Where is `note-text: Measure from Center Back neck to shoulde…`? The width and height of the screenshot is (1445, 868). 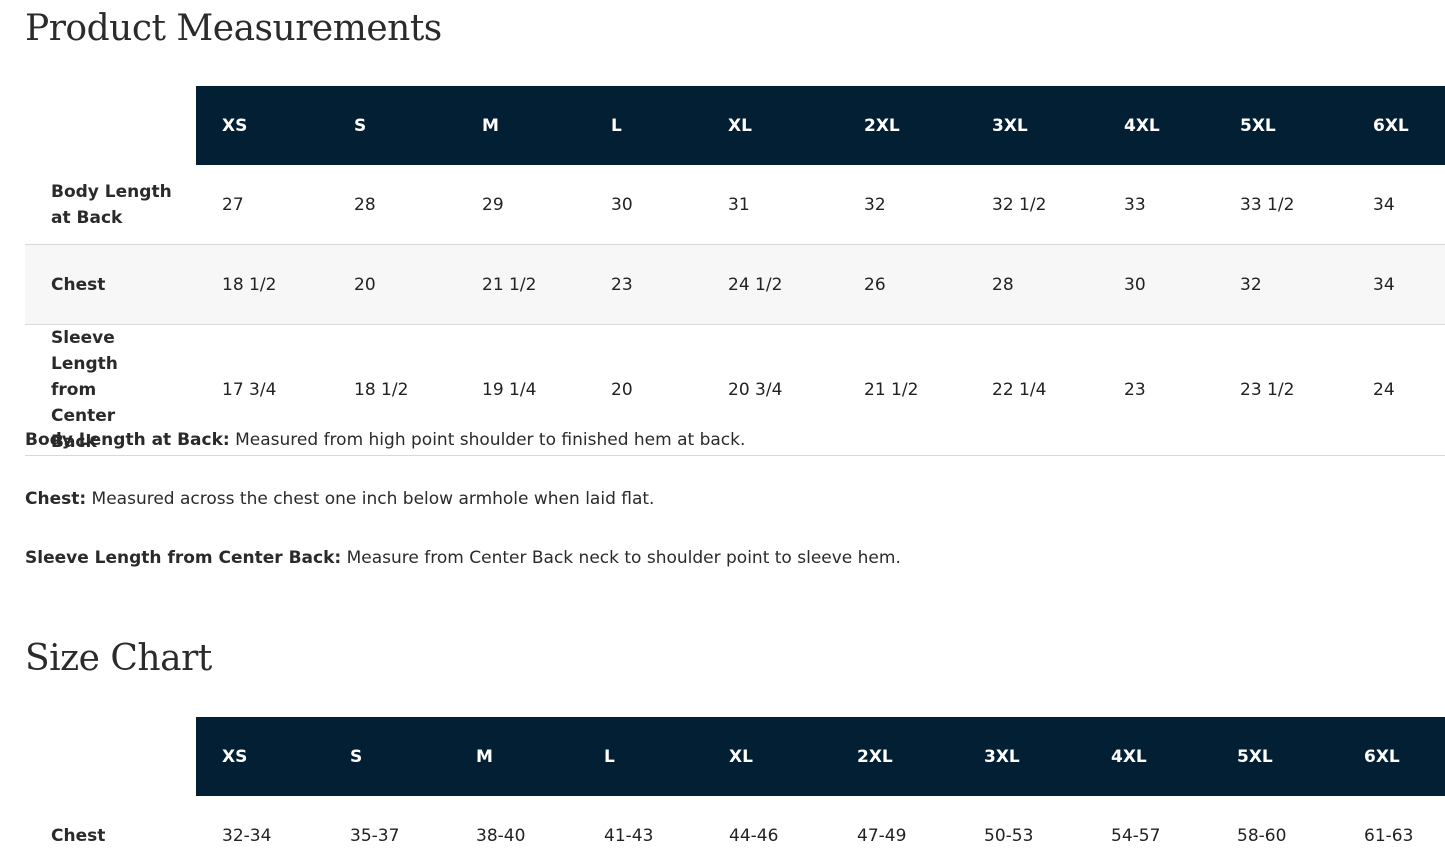
note-text: Measure from Center Back neck to shoulde… is located at coordinates (621, 558).